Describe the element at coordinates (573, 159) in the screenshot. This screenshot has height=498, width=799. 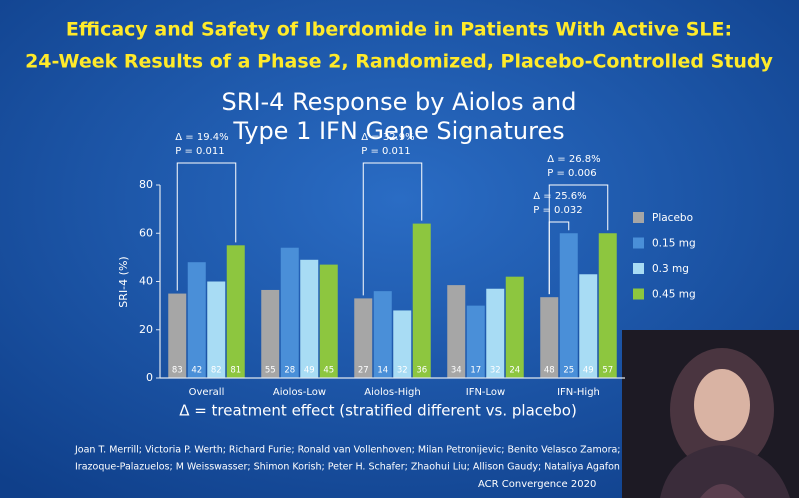
I see `annotation-delta: Δ = 26.8%` at that location.